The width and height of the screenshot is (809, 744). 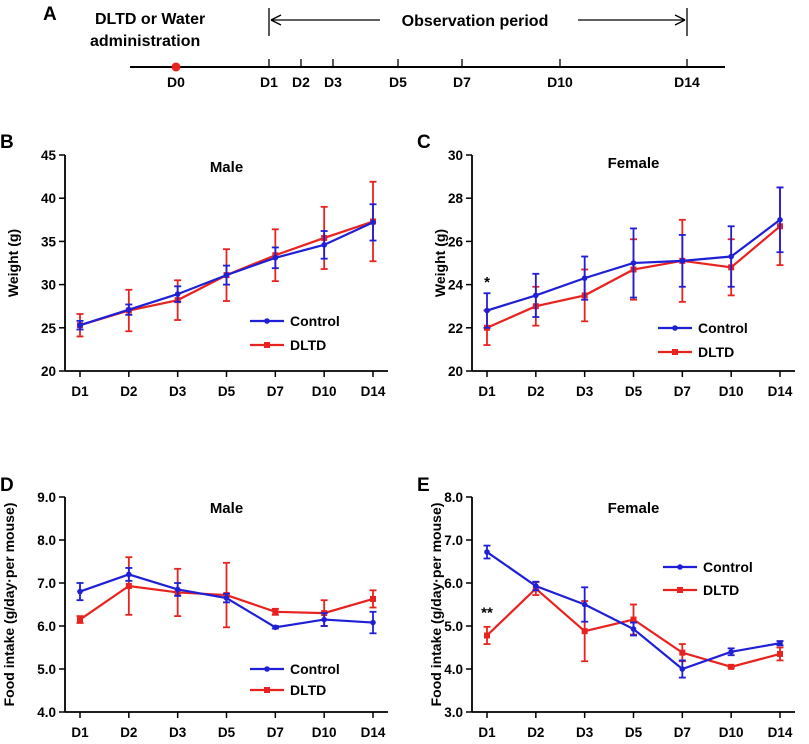 What do you see at coordinates (267, 690) in the screenshot?
I see `legend-marker-dltd` at bounding box center [267, 690].